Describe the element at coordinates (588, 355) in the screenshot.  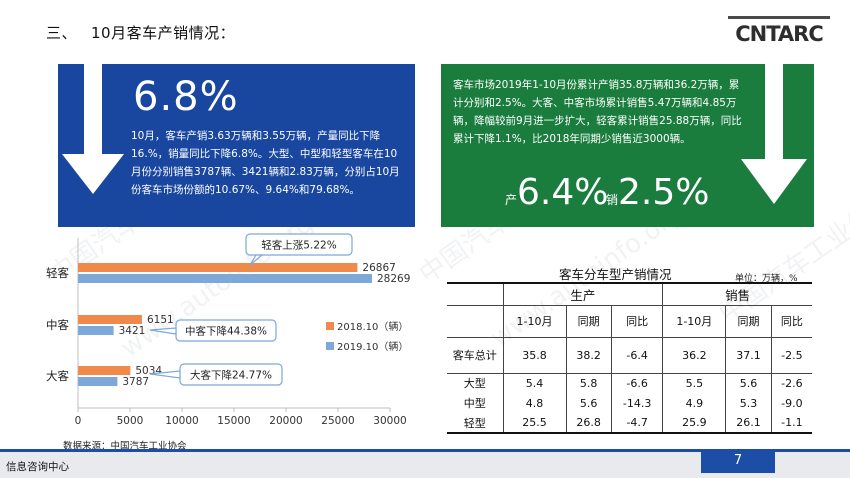
I see `table-cell: 38.2` at that location.